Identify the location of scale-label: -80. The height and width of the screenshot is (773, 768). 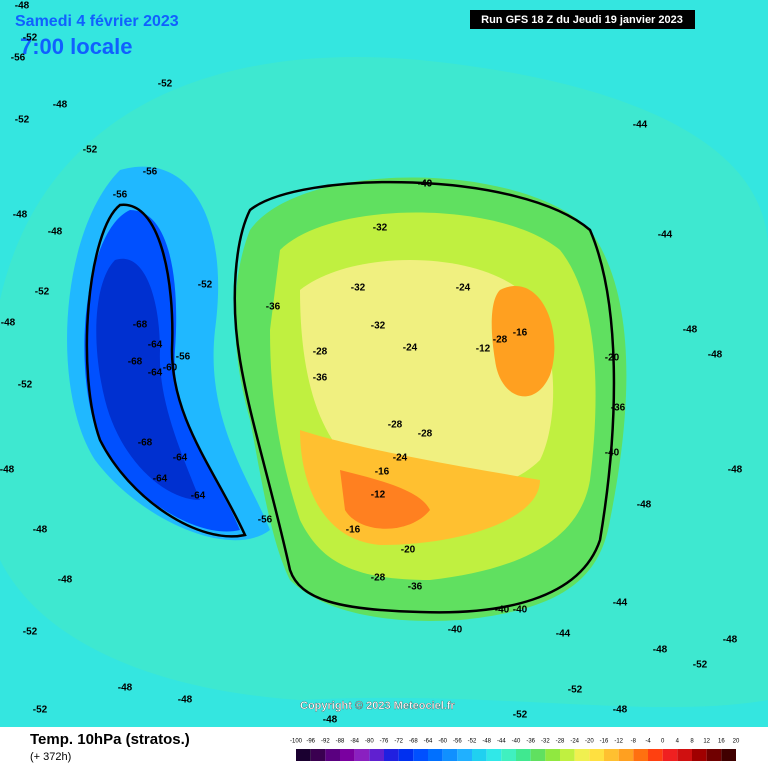
(369, 742).